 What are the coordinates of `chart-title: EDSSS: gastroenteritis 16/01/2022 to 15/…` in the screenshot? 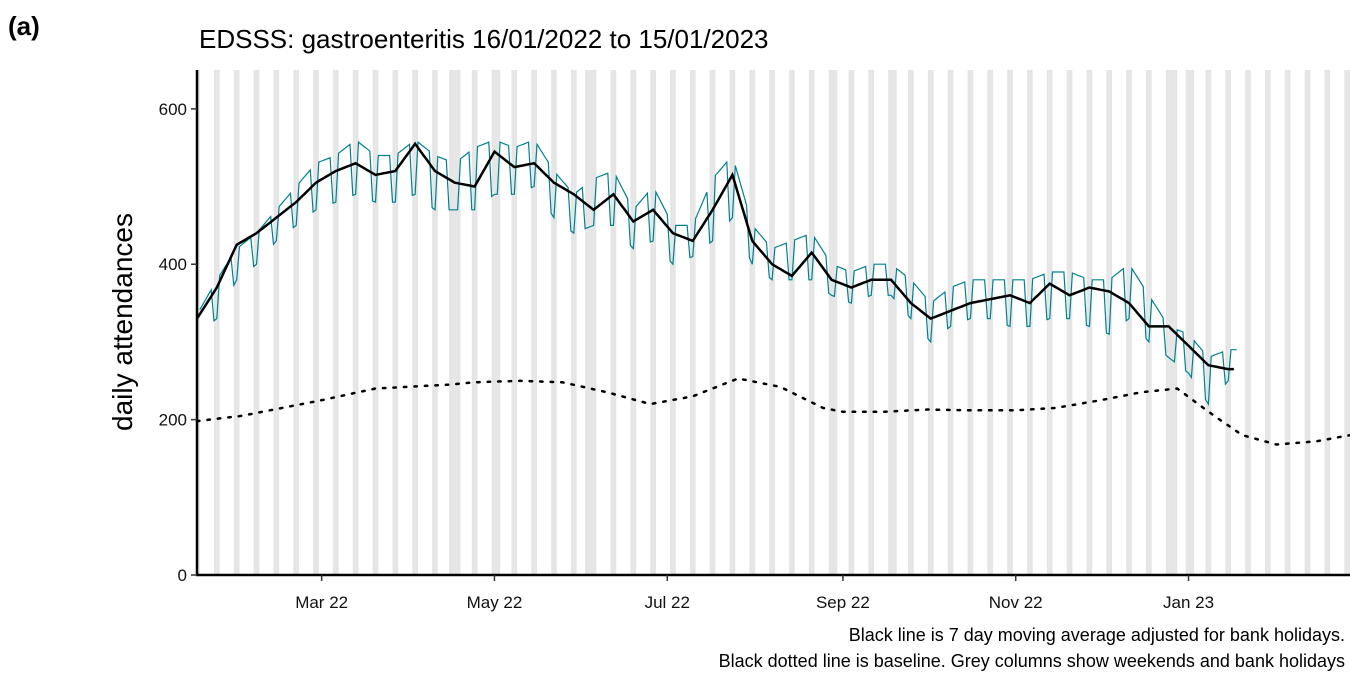 It's located at (484, 39).